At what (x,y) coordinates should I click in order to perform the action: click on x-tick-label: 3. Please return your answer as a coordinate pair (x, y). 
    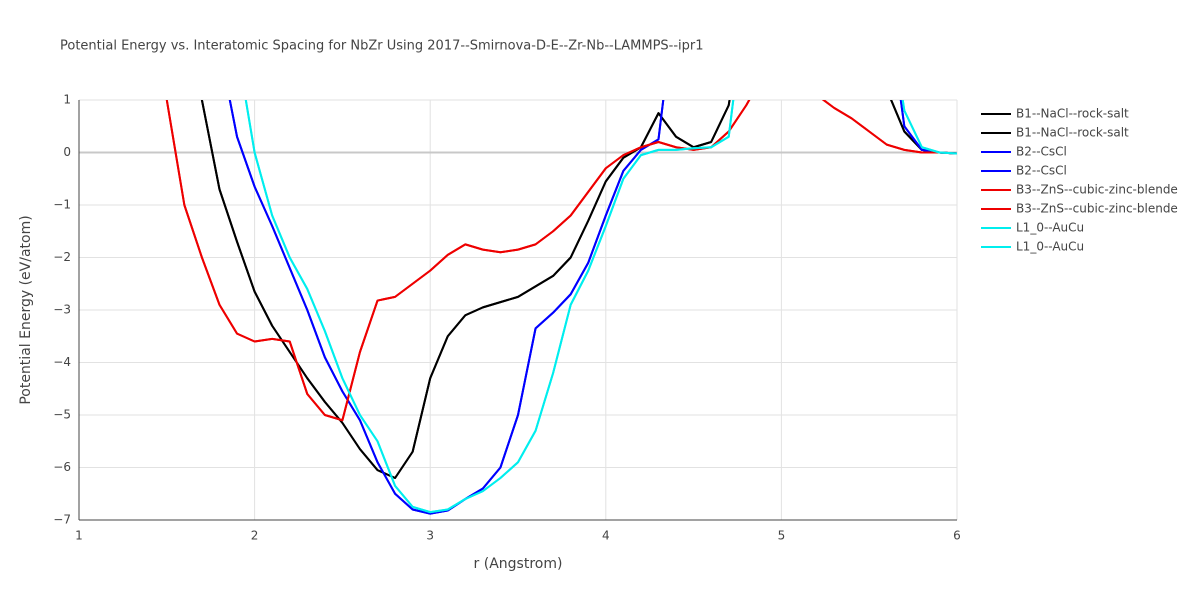
    Looking at the image, I should click on (430, 536).